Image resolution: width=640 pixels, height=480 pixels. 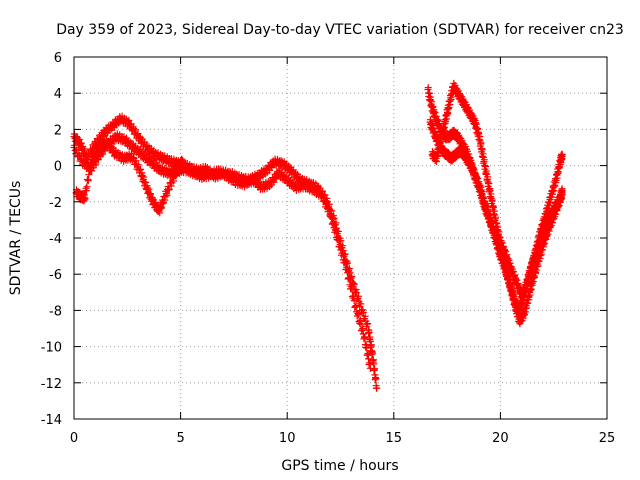 What do you see at coordinates (51, 420) in the screenshot?
I see `y-tick-label: -14` at bounding box center [51, 420].